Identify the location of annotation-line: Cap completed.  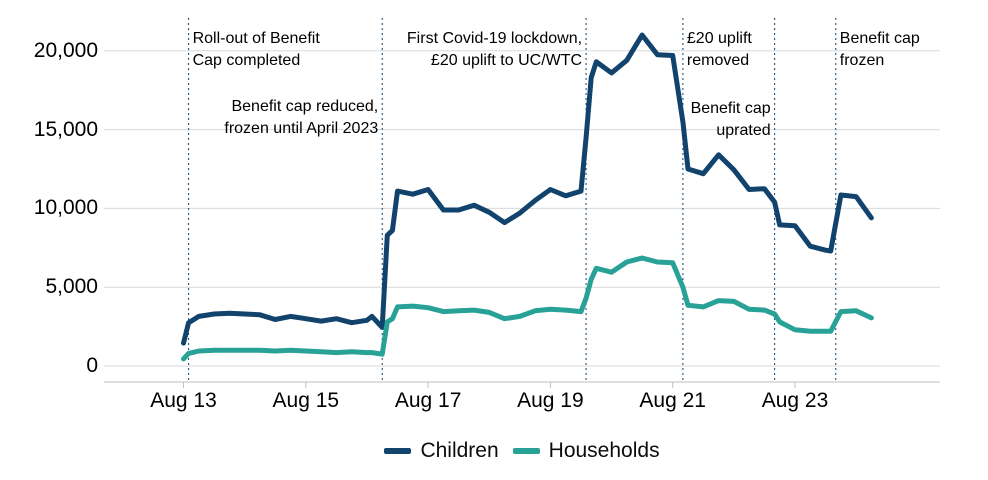
(246, 60).